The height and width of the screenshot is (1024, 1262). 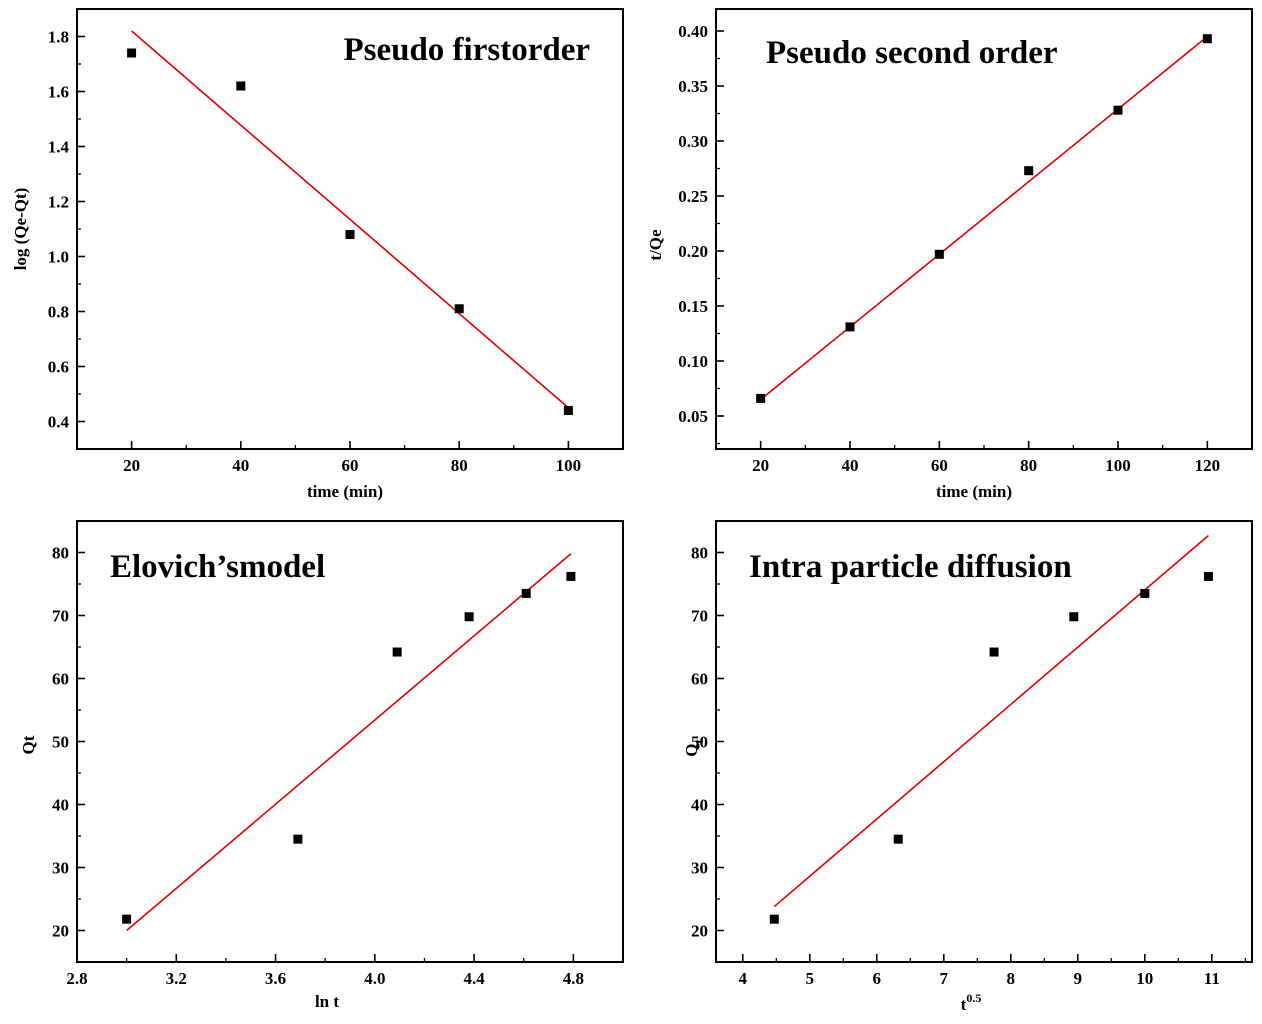 I want to click on y-label-base: Q, so click(x=691, y=750).